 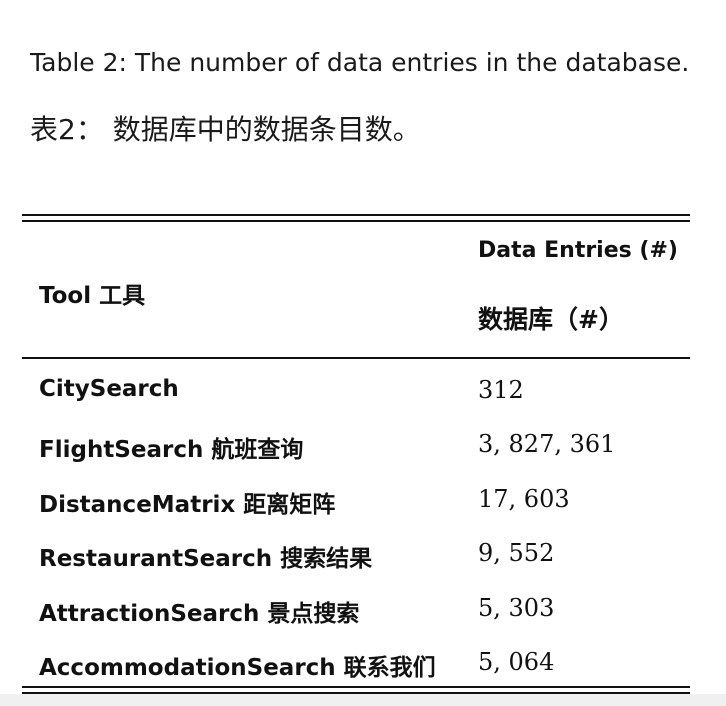 I want to click on top-rule-inner, so click(x=356, y=221).